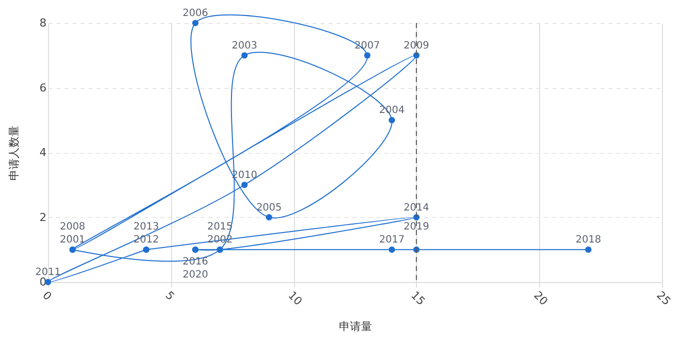 The height and width of the screenshot is (340, 680). I want to click on annotation: 2003, so click(245, 46).